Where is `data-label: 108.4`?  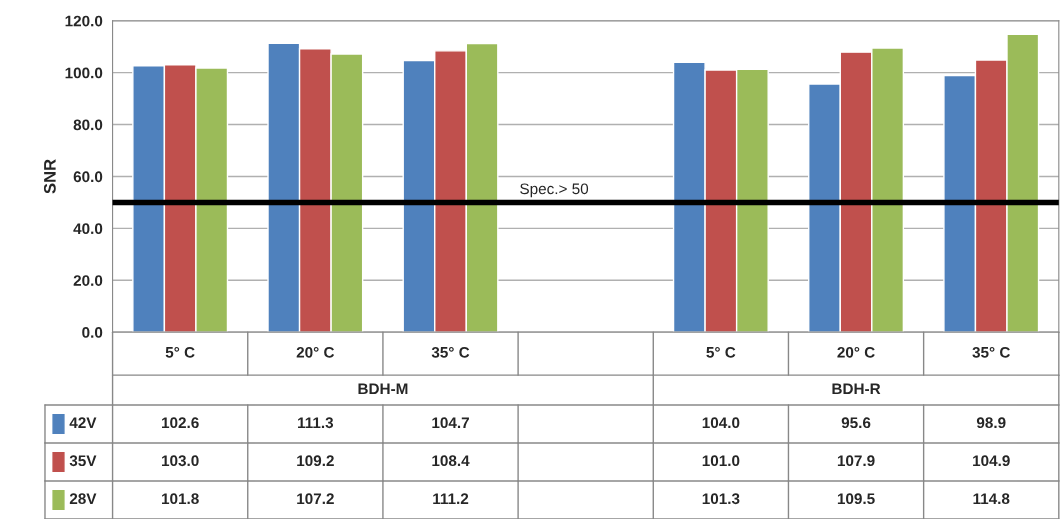 data-label: 108.4 is located at coordinates (451, 461).